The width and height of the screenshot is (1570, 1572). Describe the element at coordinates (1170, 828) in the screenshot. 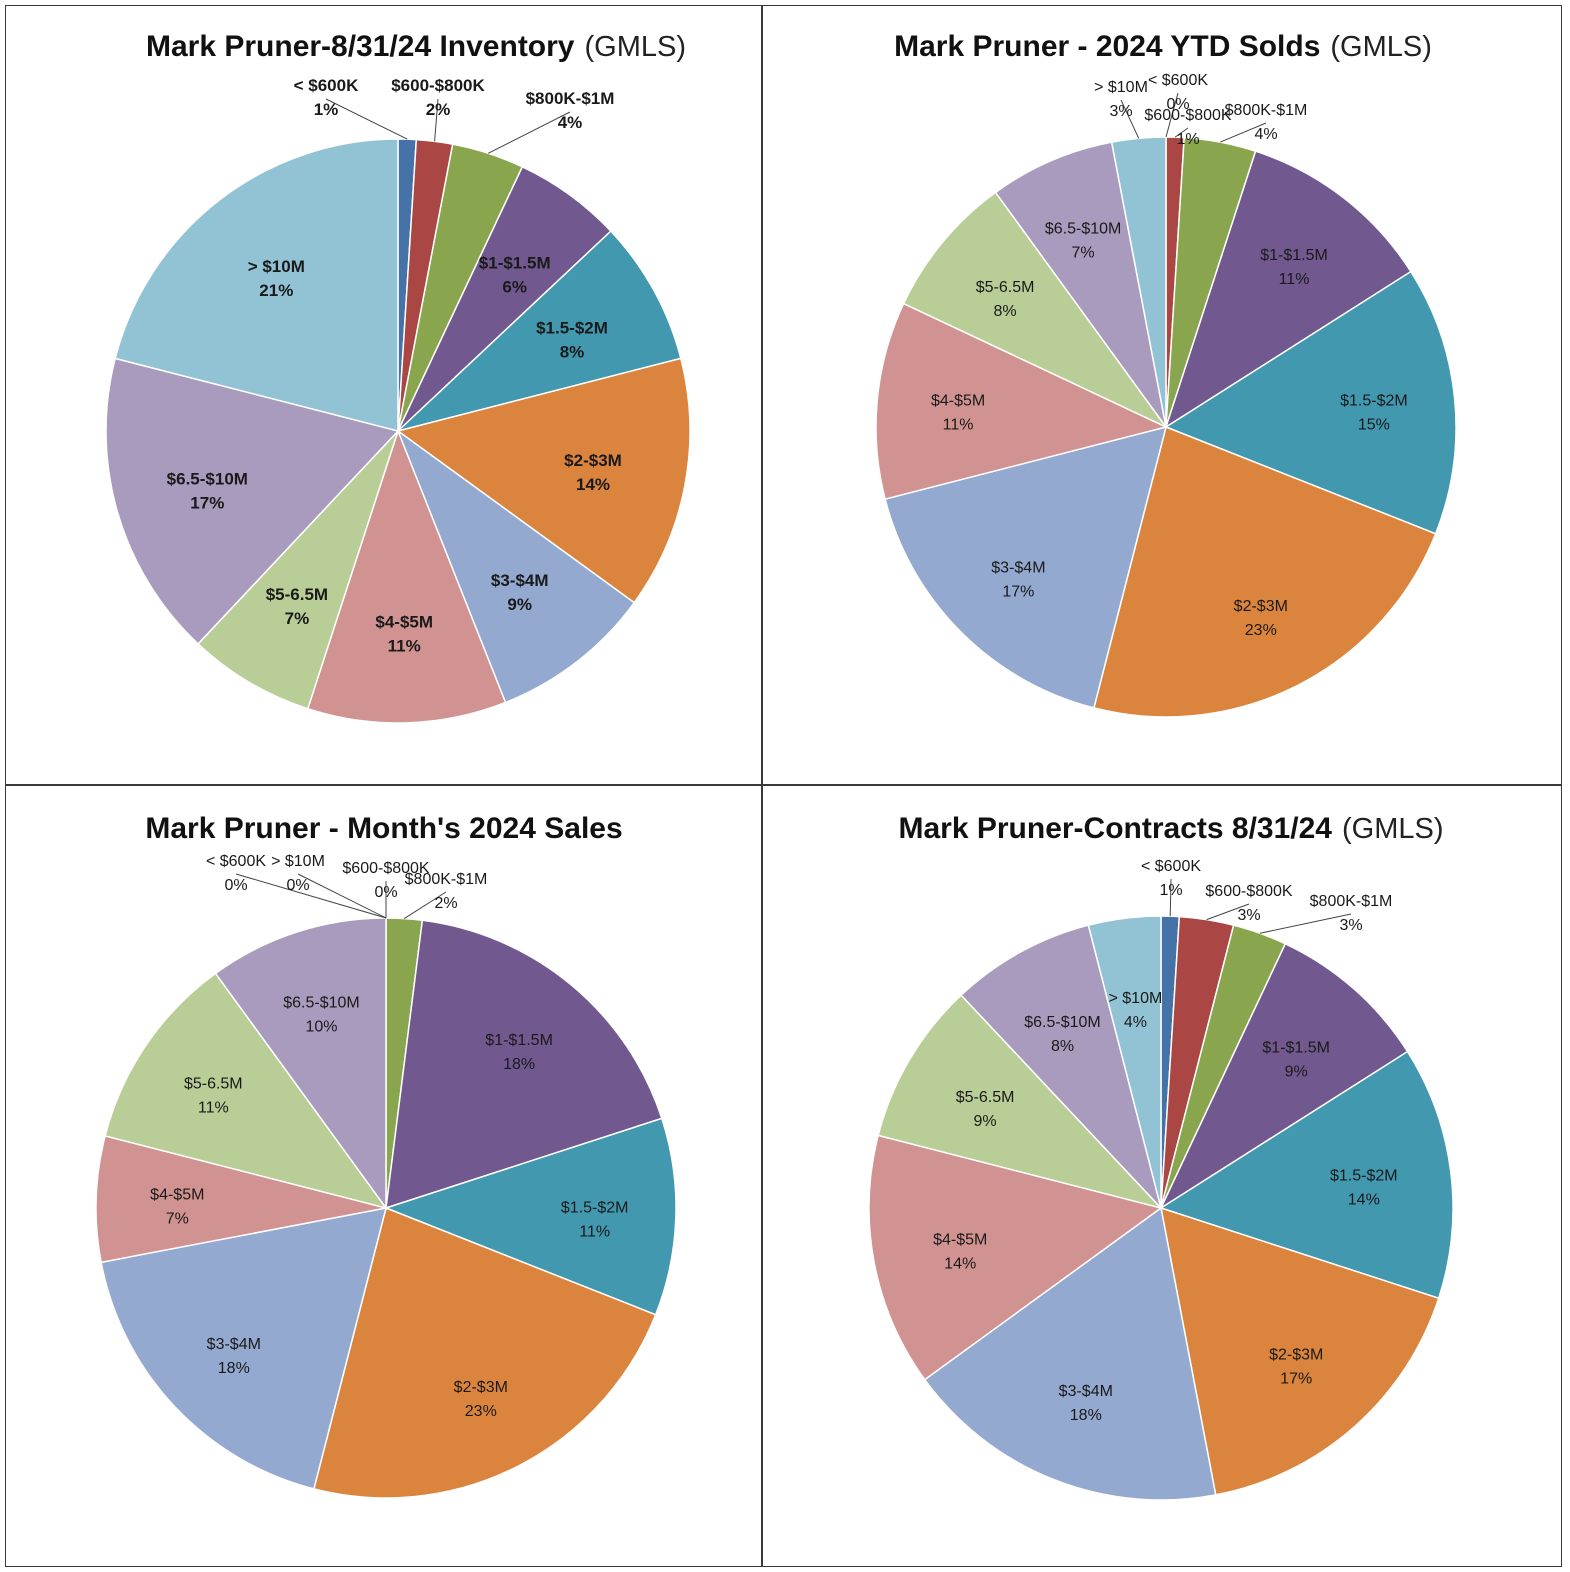

I see `chart-title: Mark Pruner-Contracts 8/31/24 (GMLS)` at that location.